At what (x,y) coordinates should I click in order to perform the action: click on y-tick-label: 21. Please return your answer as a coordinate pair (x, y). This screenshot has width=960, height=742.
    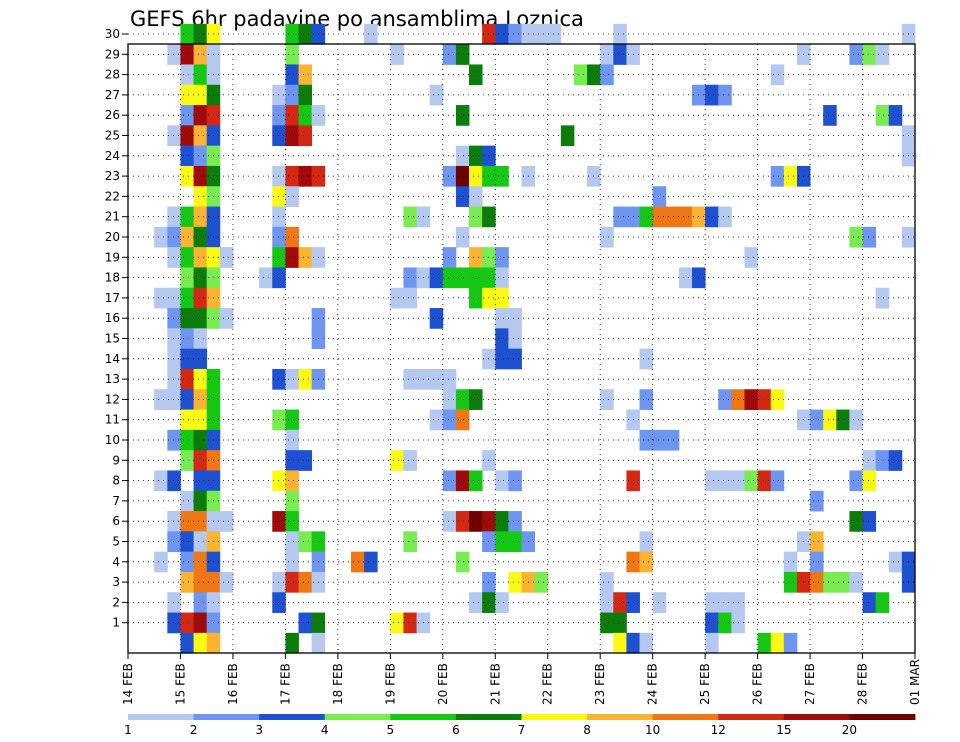
    Looking at the image, I should click on (112, 217).